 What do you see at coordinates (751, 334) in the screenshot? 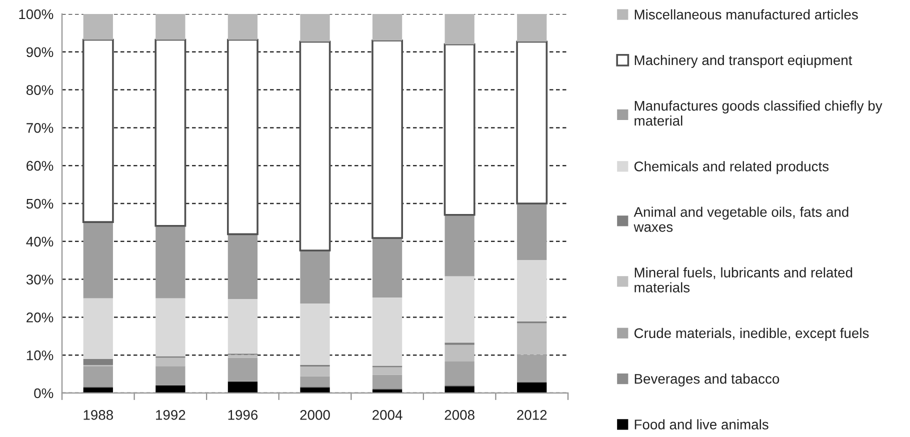
I see `legend-label: Crude materials, inedible, except fuels` at bounding box center [751, 334].